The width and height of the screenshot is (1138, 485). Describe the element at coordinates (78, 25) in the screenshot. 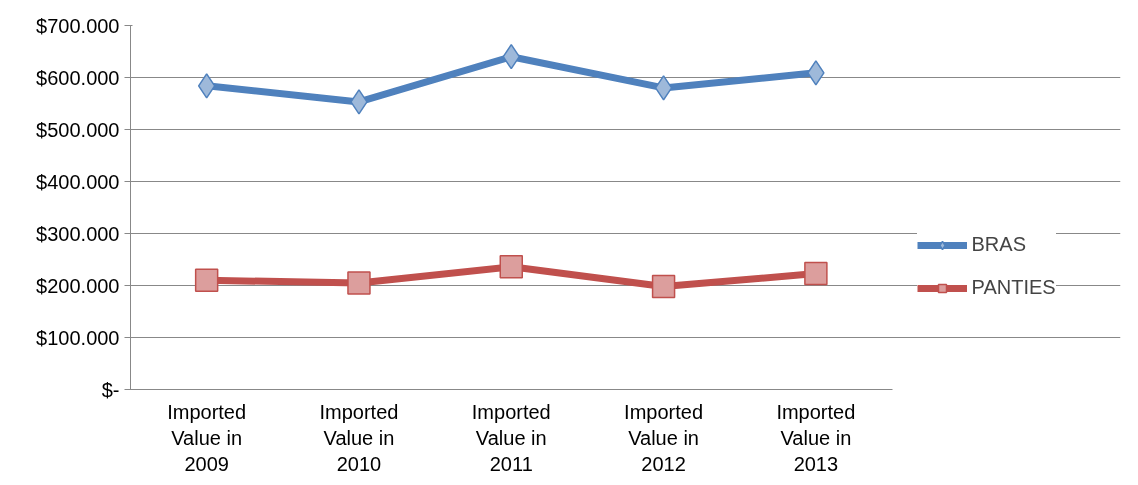

I see `y-tick-label: $700.000` at that location.